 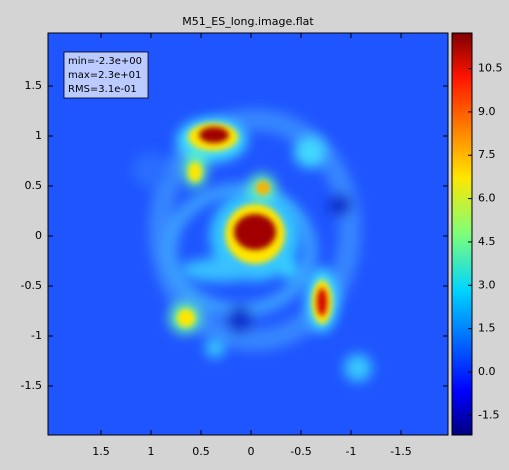 I want to click on colorbar-tick-label: 0.0, so click(x=487, y=371).